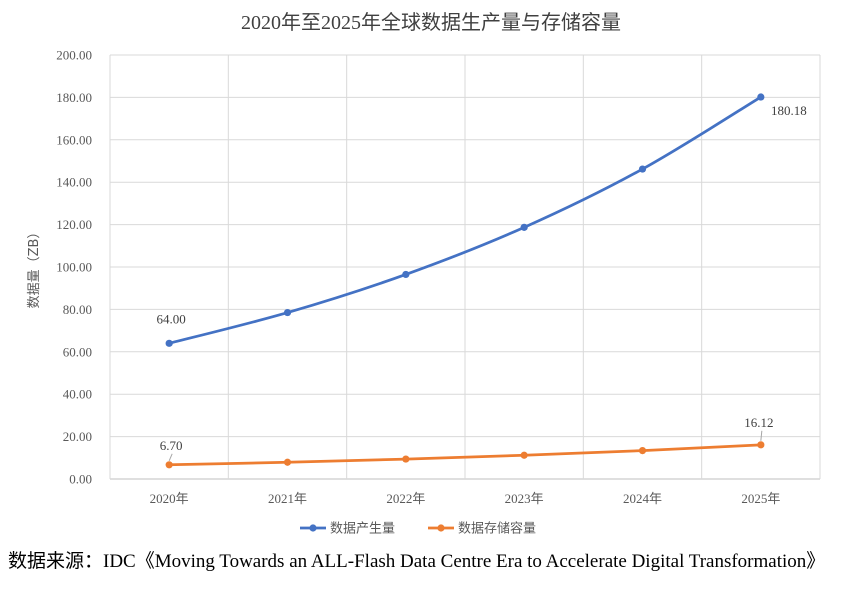 The width and height of the screenshot is (868, 606). What do you see at coordinates (77, 436) in the screenshot?
I see `y-tick-label: 20.00` at bounding box center [77, 436].